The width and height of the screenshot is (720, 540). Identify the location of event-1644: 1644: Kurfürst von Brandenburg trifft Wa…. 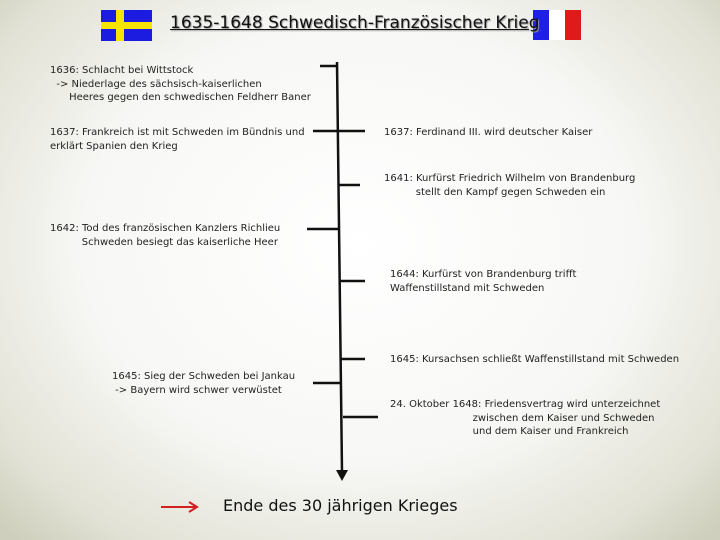
(483, 281).